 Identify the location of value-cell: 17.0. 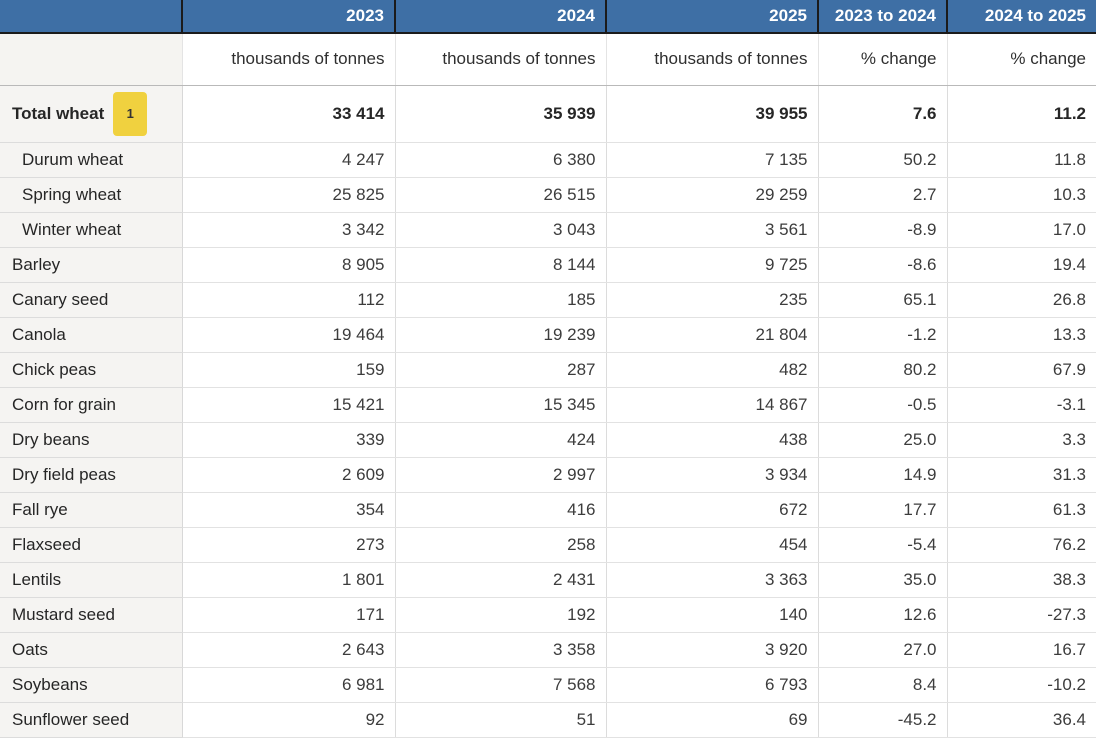
(1021, 230).